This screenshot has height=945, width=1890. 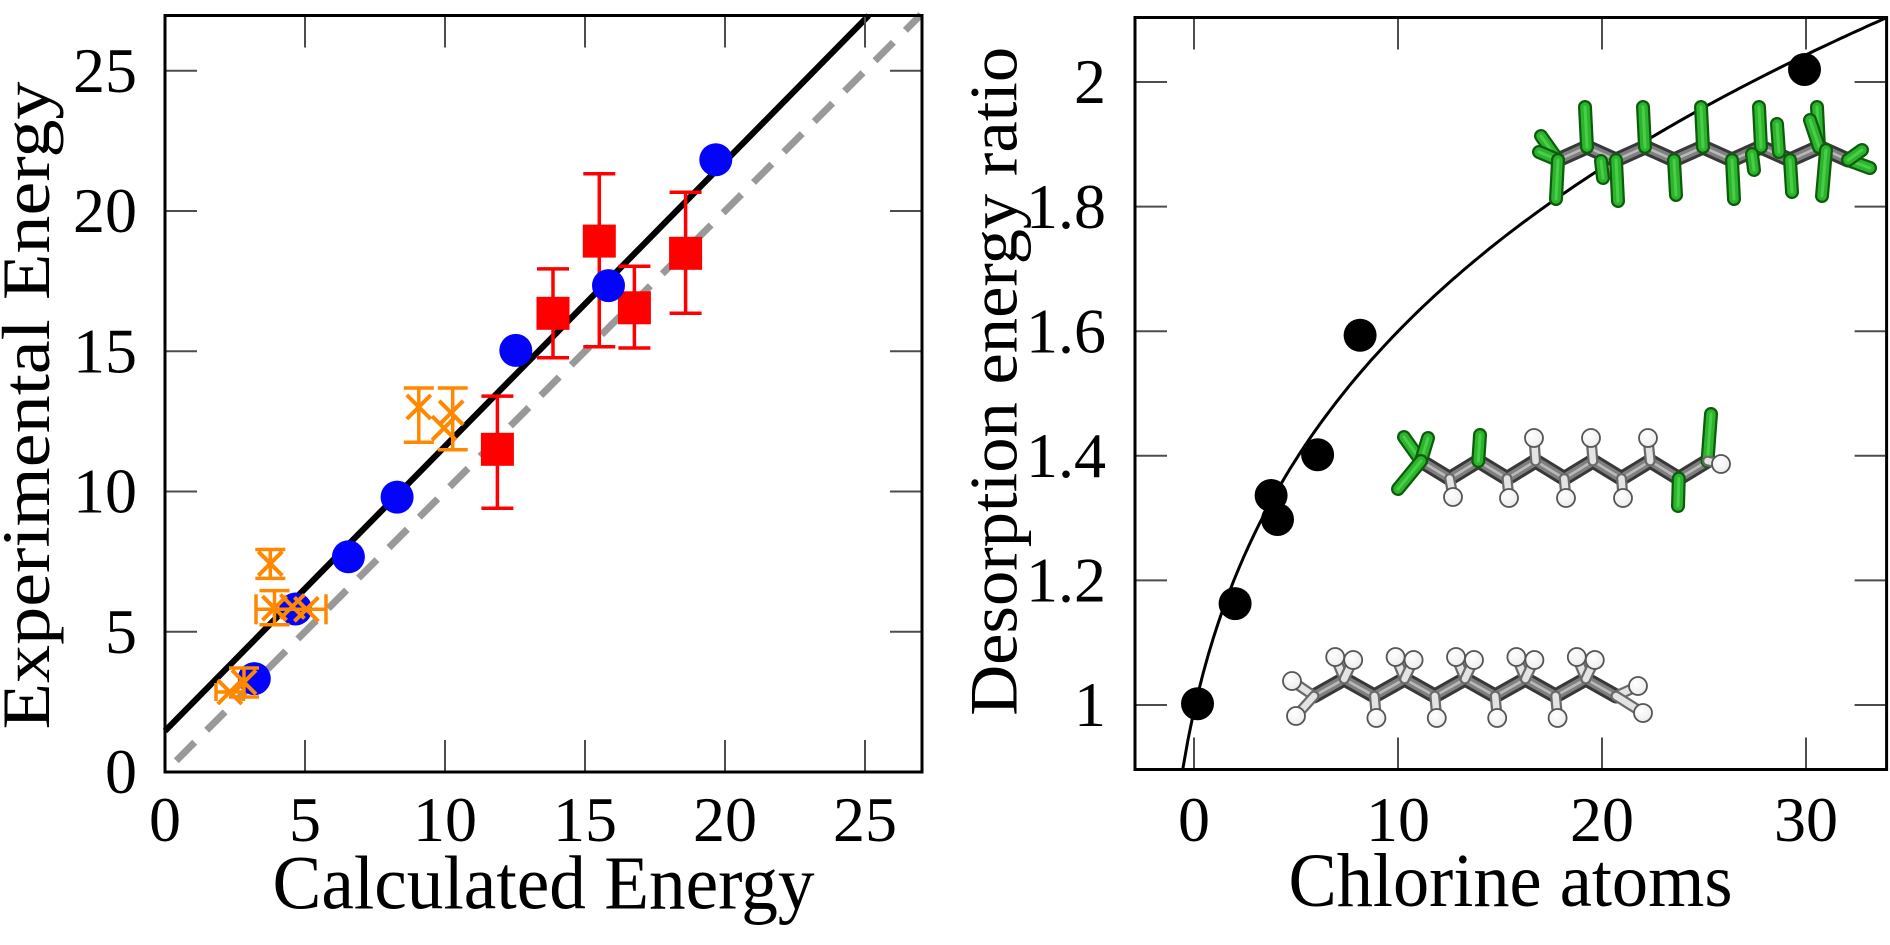 What do you see at coordinates (1806, 819) in the screenshot?
I see `svg-text: 30` at bounding box center [1806, 819].